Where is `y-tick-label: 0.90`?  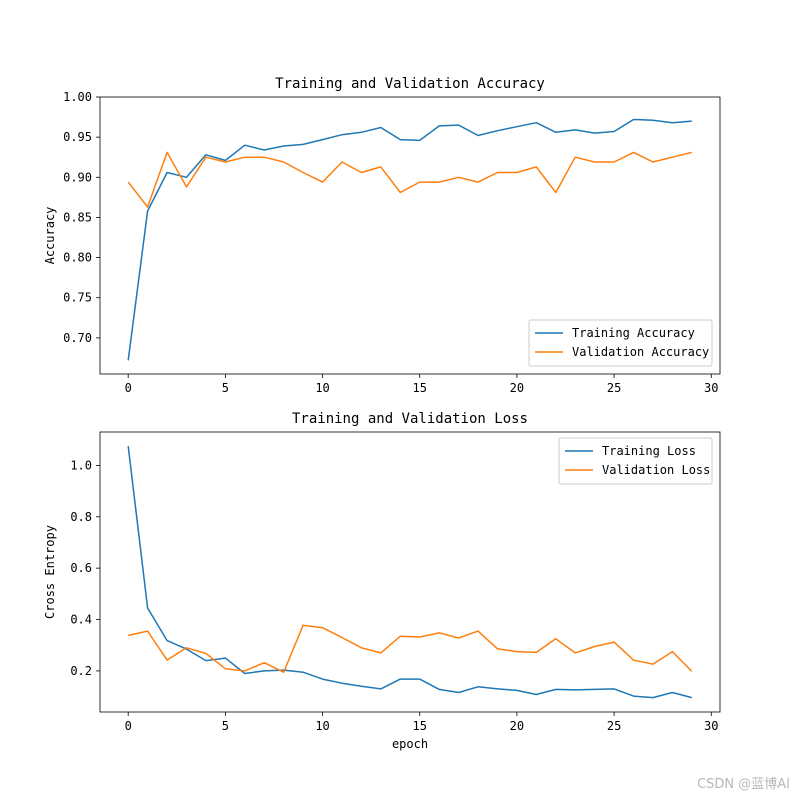 y-tick-label: 0.90 is located at coordinates (77, 177).